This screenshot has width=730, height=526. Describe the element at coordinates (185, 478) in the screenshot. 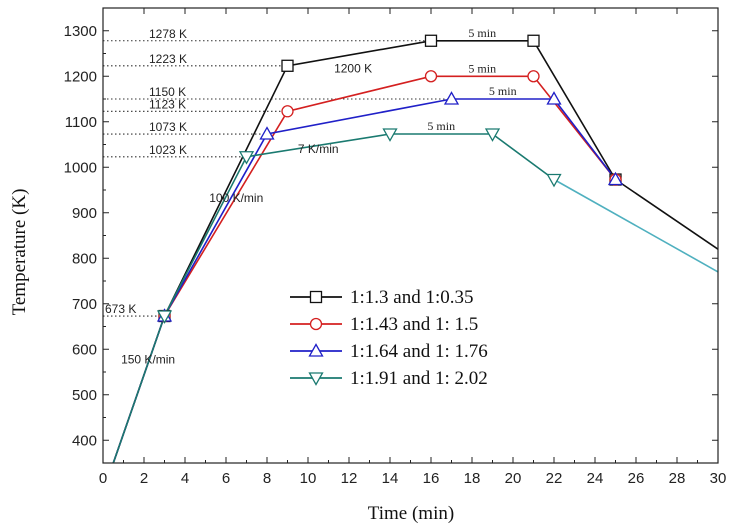

I see `x-tick-label: 4` at that location.